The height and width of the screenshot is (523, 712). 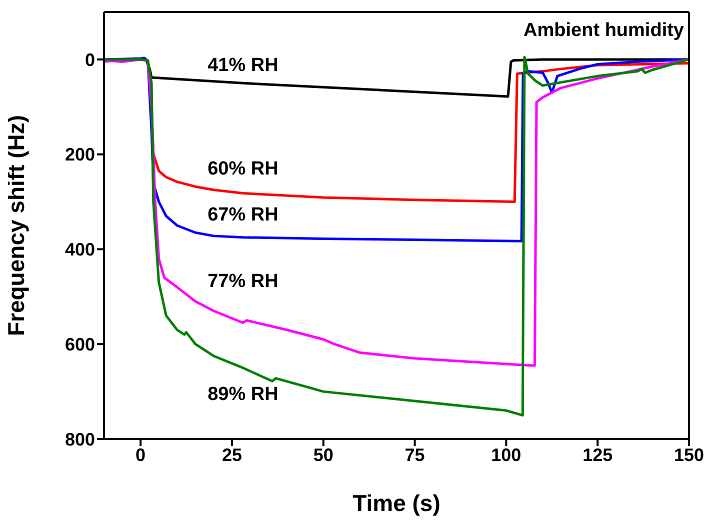 What do you see at coordinates (597, 454) in the screenshot?
I see `x-tick-label: 125` at bounding box center [597, 454].